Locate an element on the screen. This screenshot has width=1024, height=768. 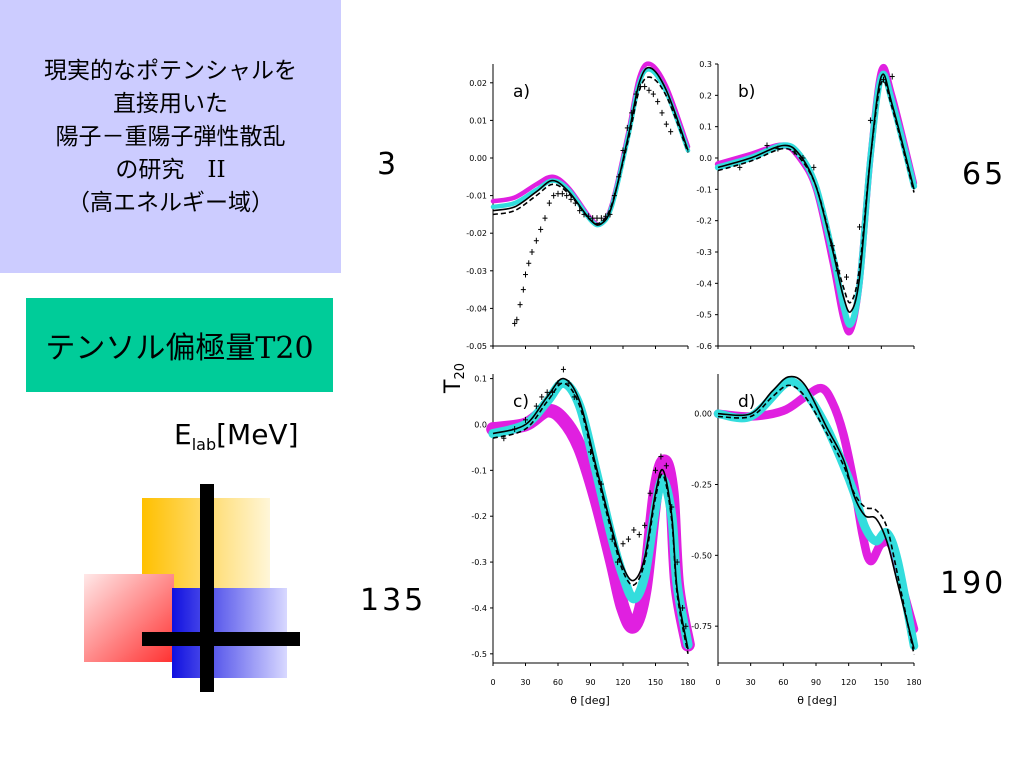
panel-b: 0.3 0.2 0.1 0.0 -0.1 -0.2 -0.3 -0.4 -0.5 -0.6 b) is located at coordinates (807, 205).